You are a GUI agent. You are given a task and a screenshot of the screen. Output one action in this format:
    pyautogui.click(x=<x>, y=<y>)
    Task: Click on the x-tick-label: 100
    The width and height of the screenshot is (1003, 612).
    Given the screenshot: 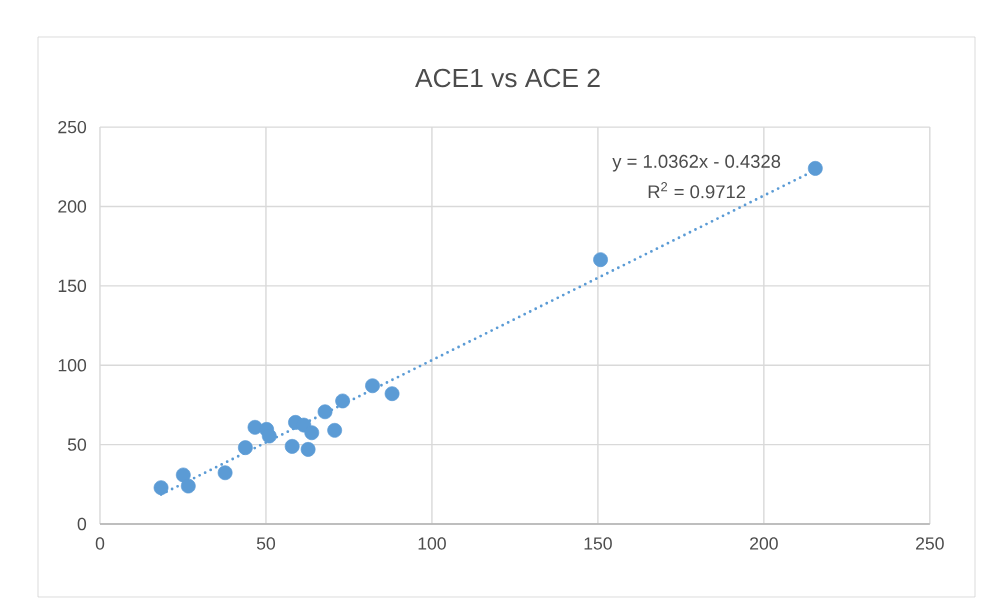 What is the action you would take?
    pyautogui.click(x=432, y=543)
    